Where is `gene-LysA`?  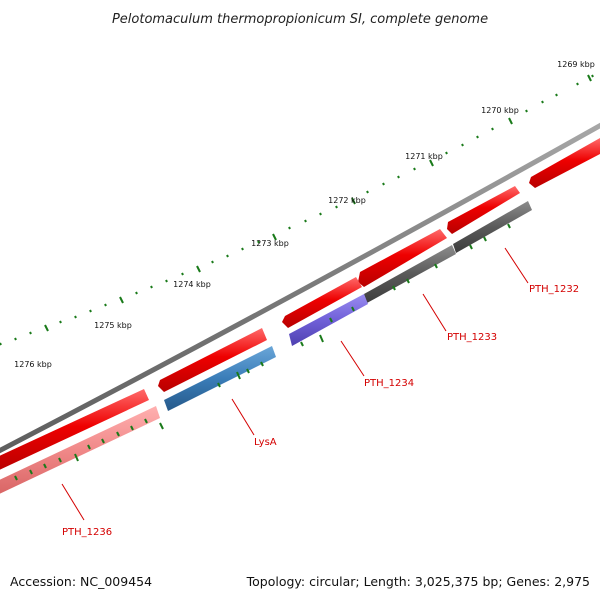
gene-LysA is located at coordinates (220, 378).